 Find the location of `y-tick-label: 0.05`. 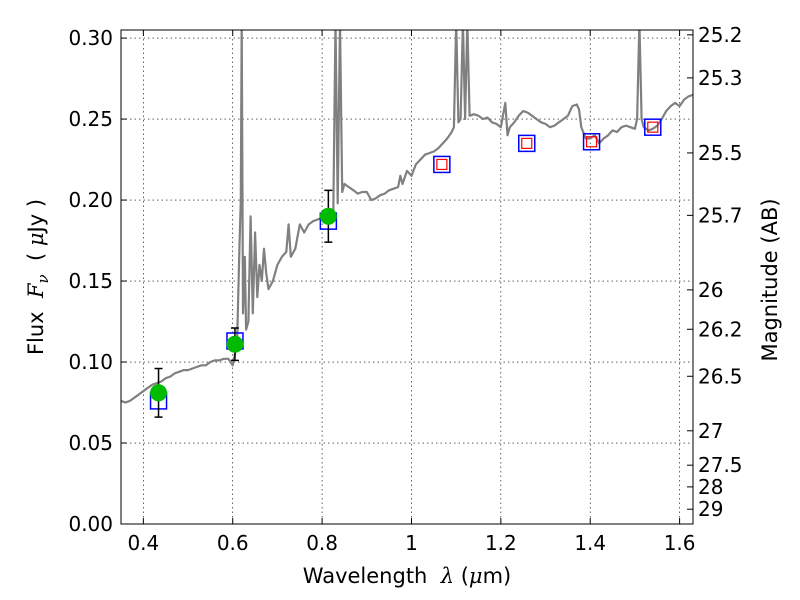

y-tick-label: 0.05 is located at coordinates (90, 443).